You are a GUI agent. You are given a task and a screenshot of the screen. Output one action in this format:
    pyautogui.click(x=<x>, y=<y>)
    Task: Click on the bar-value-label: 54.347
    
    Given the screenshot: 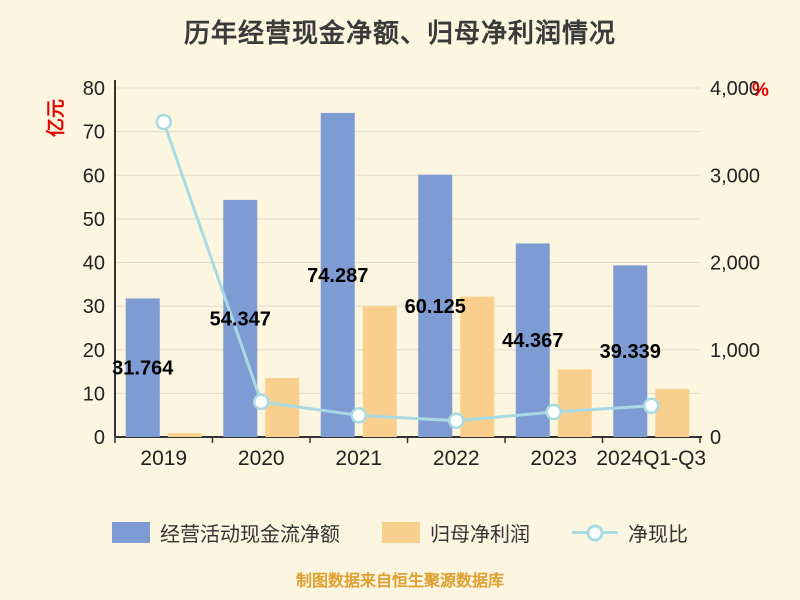 What is the action you would take?
    pyautogui.click(x=240, y=319)
    